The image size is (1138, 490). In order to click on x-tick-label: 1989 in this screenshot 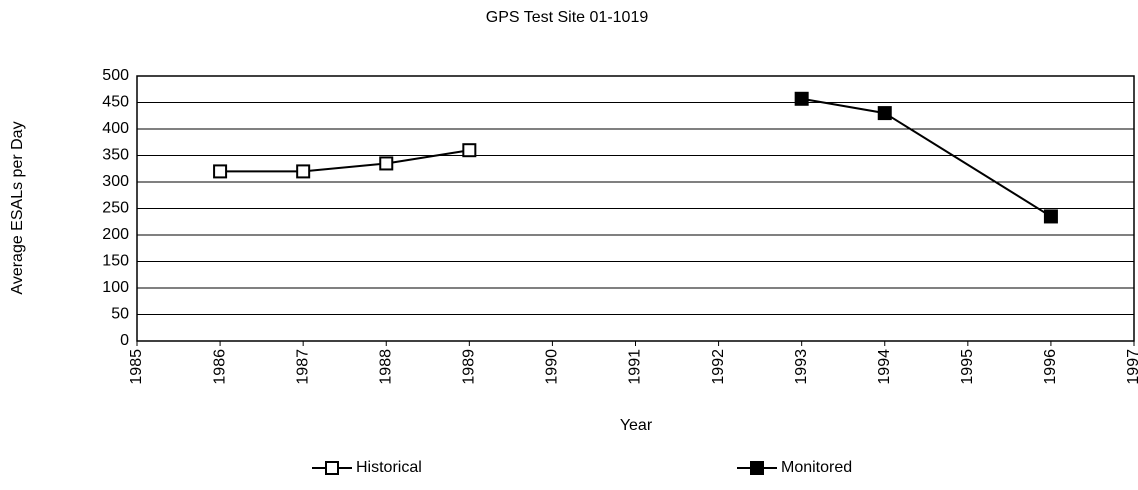, I will do `click(469, 367)`.